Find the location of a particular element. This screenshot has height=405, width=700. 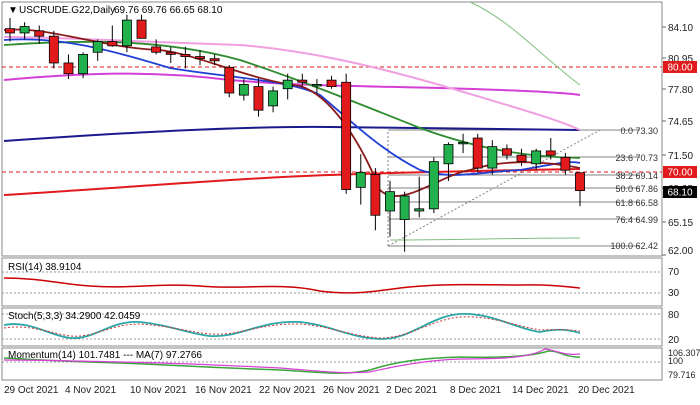

momentum-ma-line is located at coordinates (292, 361).